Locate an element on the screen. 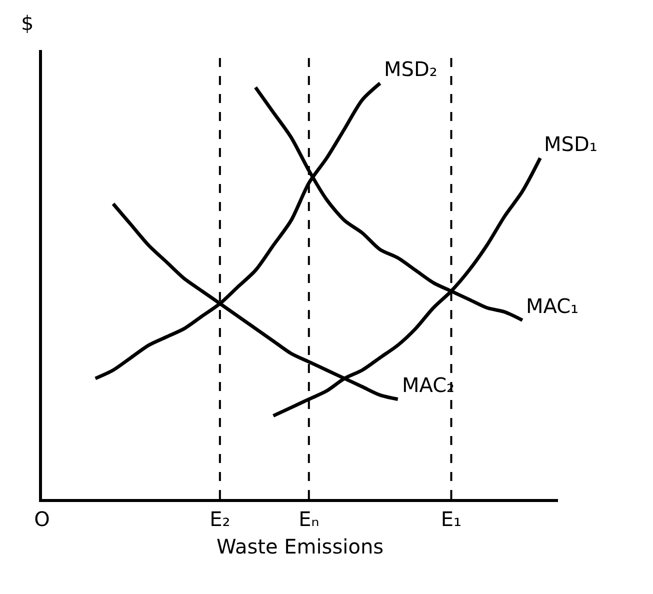  y-axis-title: $ is located at coordinates (27, 23).